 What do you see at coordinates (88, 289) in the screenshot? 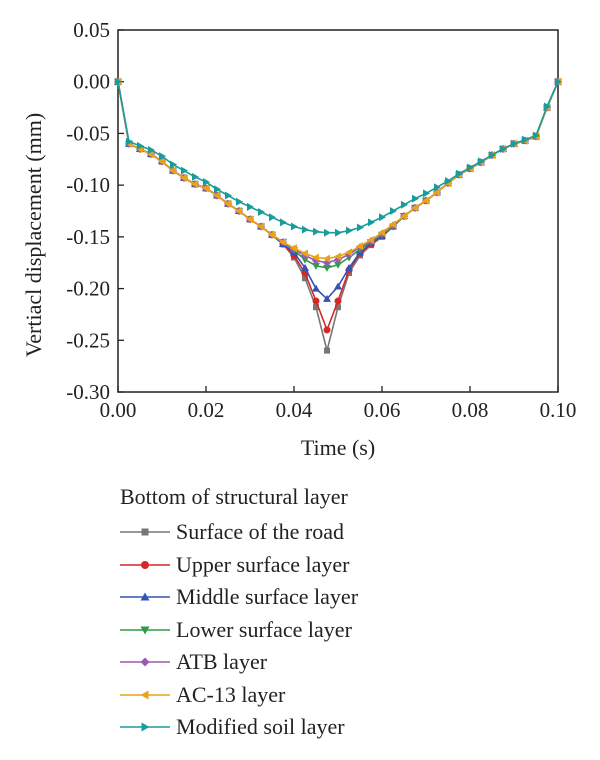
I see `y-tick-label: -0.20` at bounding box center [88, 289].